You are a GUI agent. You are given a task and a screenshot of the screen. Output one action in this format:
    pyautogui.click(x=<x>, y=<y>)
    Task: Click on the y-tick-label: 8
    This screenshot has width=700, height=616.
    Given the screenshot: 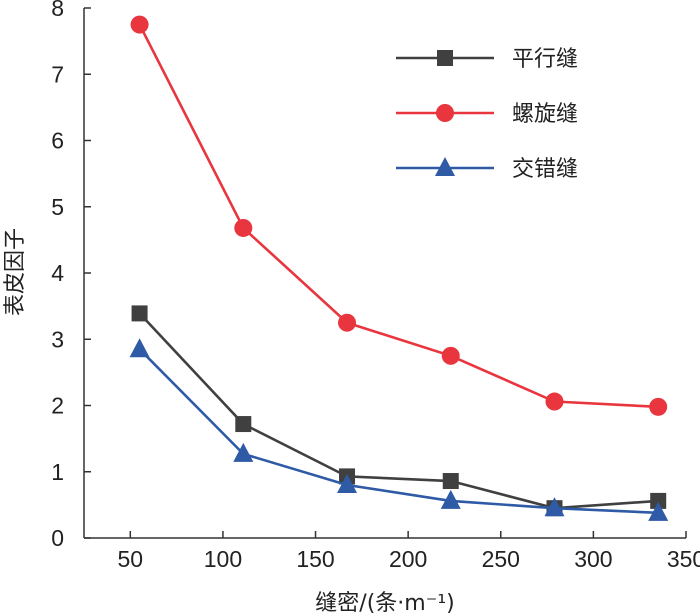 What is the action you would take?
    pyautogui.click(x=57, y=10)
    